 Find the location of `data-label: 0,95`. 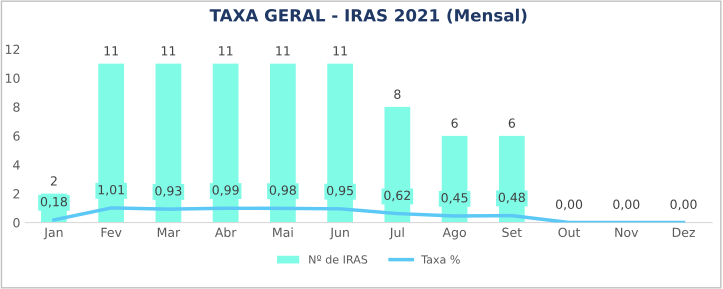

data-label: 0,95 is located at coordinates (340, 191).